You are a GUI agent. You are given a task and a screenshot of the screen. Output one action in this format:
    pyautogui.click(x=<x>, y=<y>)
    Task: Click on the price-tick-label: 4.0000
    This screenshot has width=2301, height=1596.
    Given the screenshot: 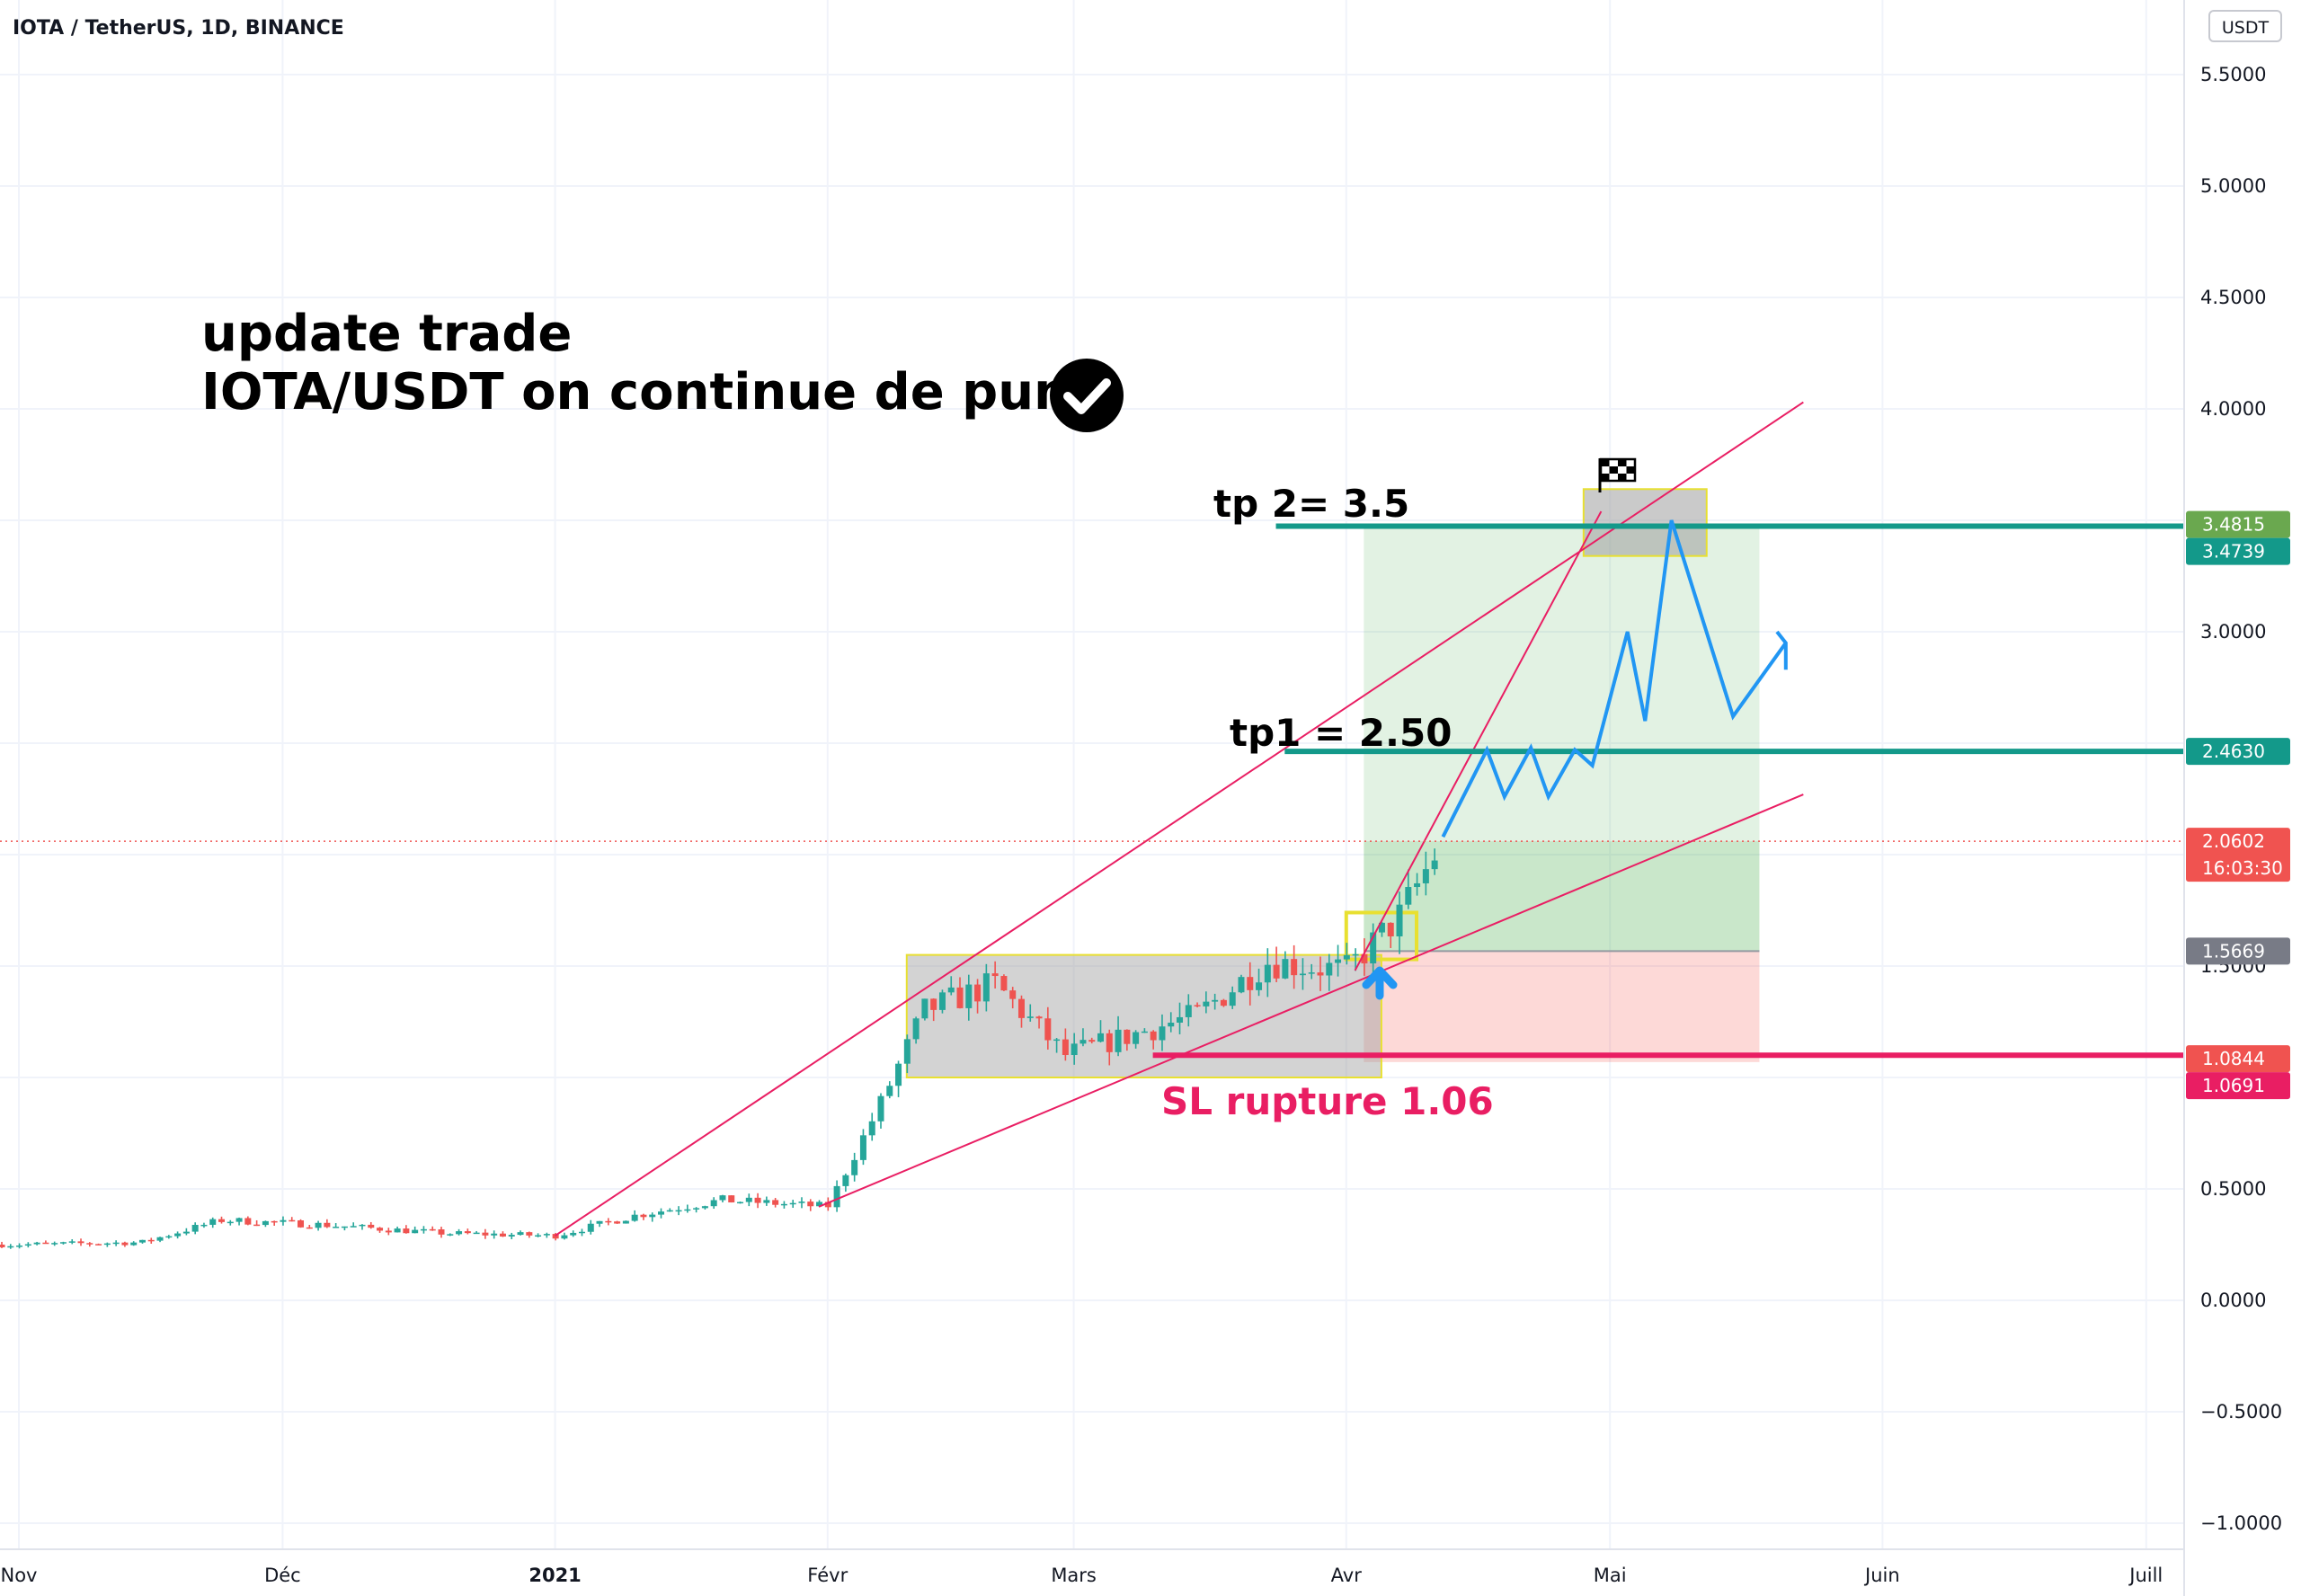 What is the action you would take?
    pyautogui.click(x=2233, y=409)
    